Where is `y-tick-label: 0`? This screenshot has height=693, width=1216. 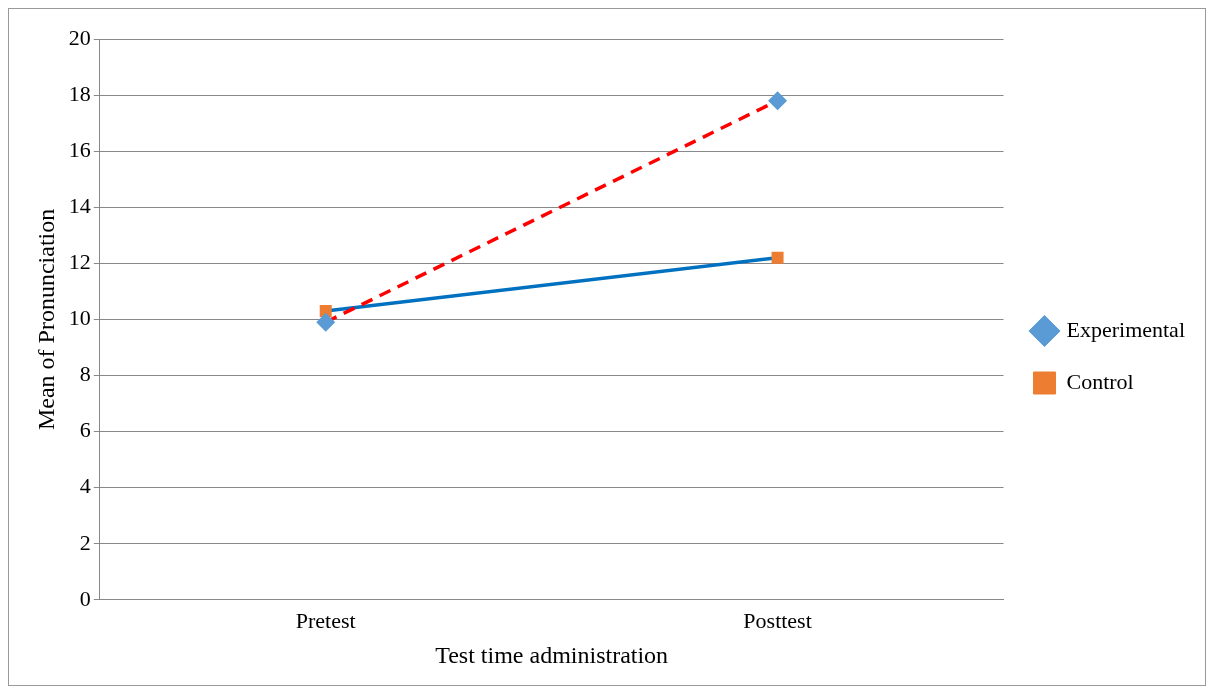 y-tick-label: 0 is located at coordinates (85, 598).